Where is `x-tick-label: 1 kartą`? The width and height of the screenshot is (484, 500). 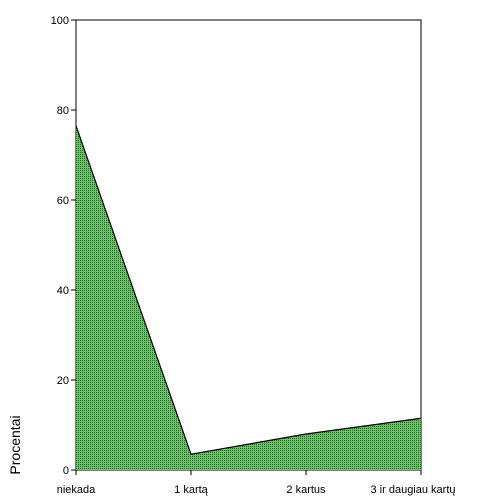 x-tick-label: 1 kartą is located at coordinates (191, 490).